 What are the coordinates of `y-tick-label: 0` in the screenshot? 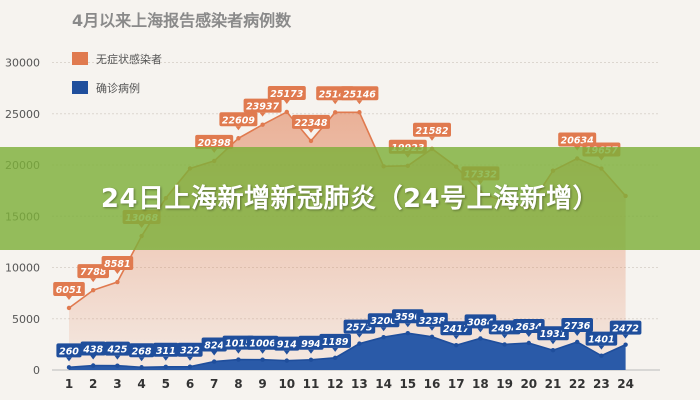 It's located at (36, 370).